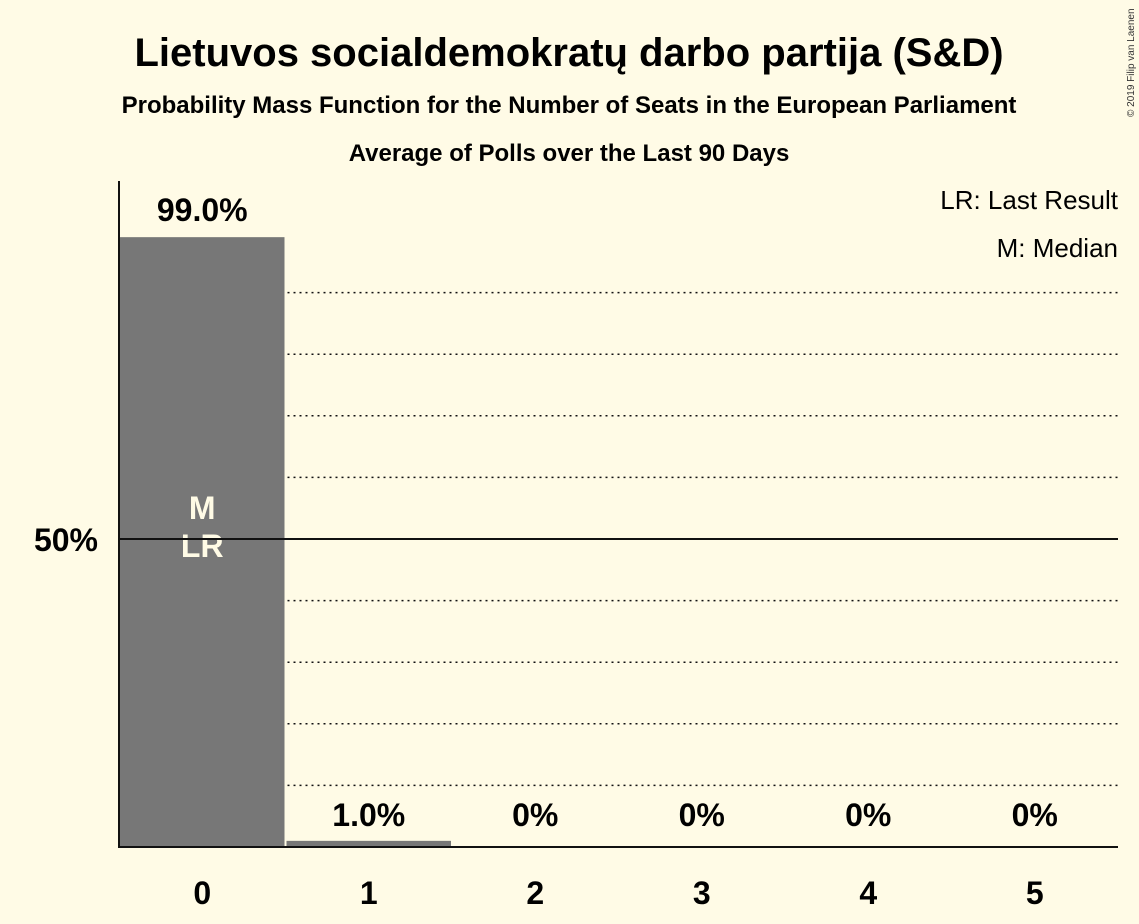 The height and width of the screenshot is (924, 1139). Describe the element at coordinates (368, 815) in the screenshot. I see `bar-value-label-1: 1.0%` at that location.